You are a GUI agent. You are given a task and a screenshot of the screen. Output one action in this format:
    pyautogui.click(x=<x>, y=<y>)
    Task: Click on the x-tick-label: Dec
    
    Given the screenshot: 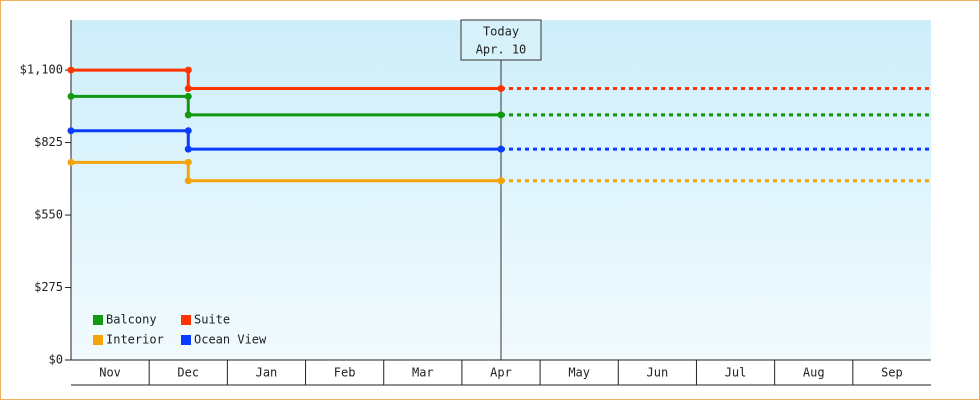 What is the action you would take?
    pyautogui.click(x=188, y=373)
    